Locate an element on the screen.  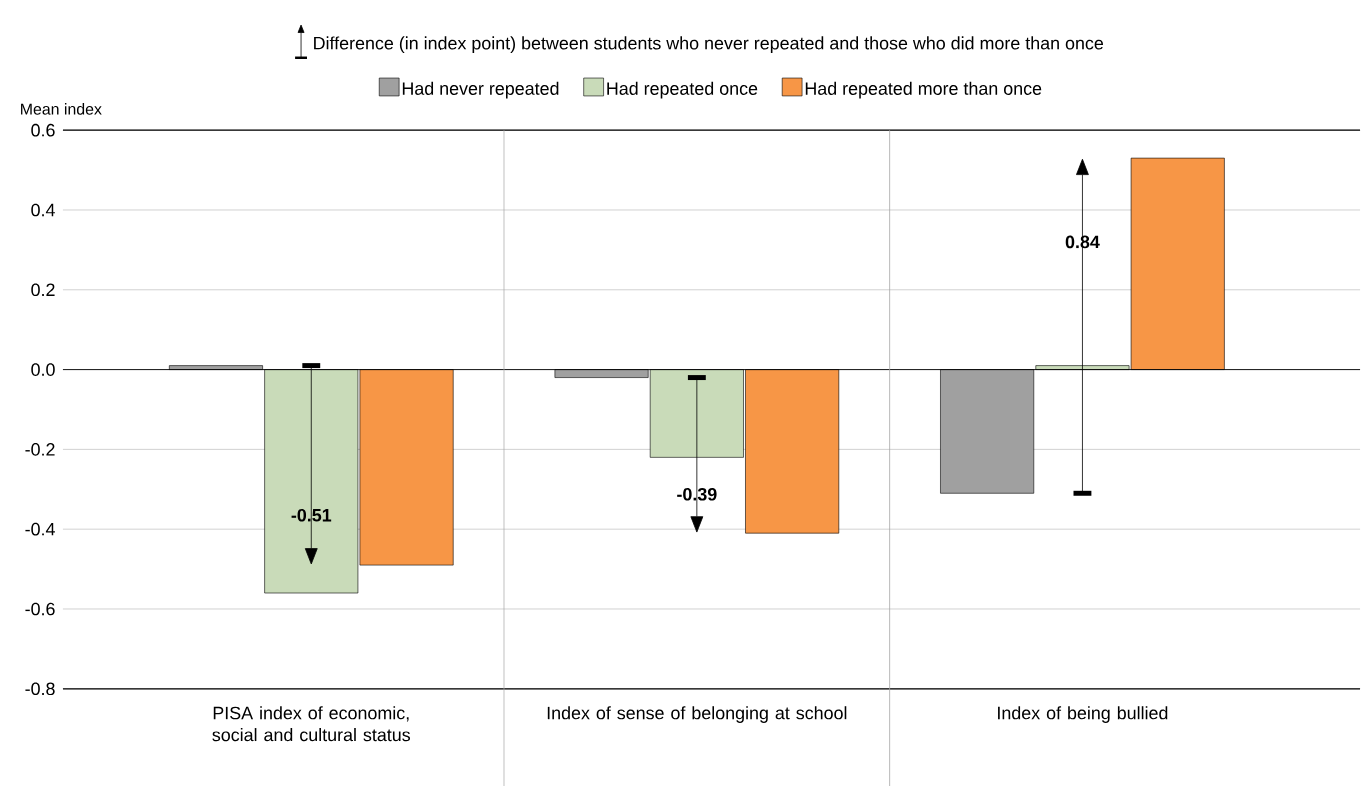
legend-label: Had repeated once is located at coordinates (682, 90).